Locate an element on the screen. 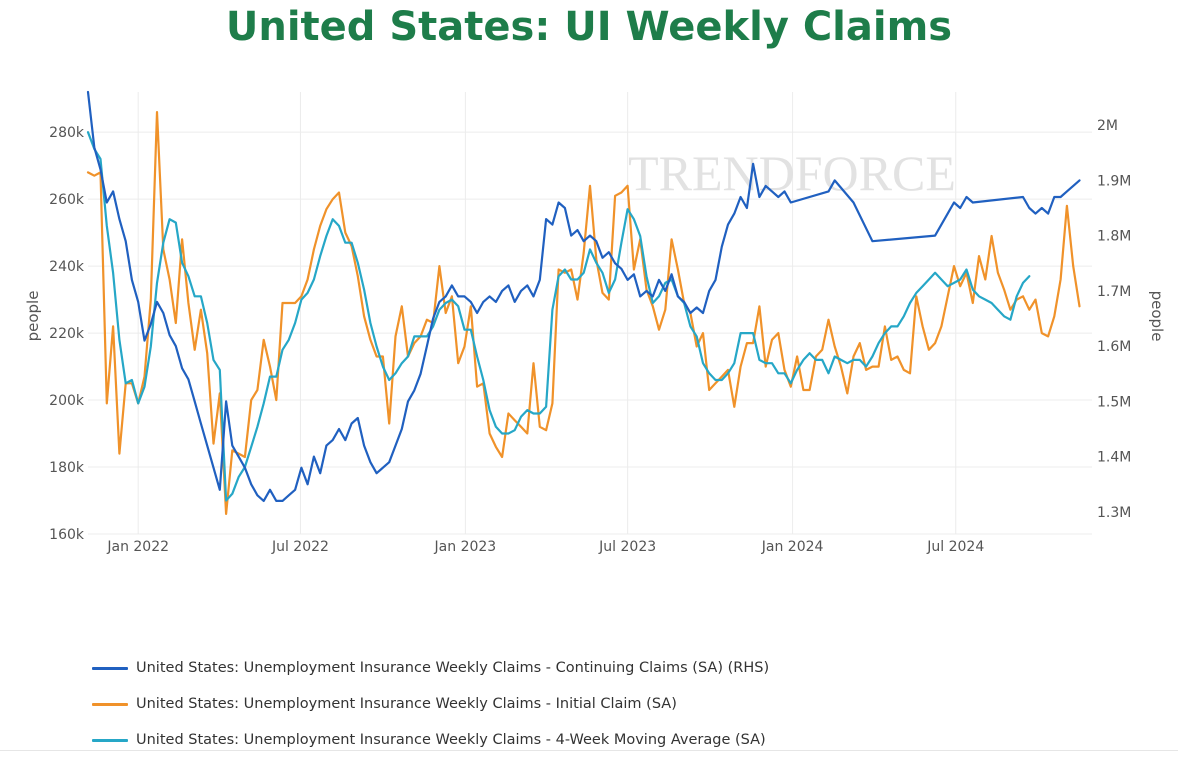  x-tick-label: Jan 2023 is located at coordinates (465, 547).